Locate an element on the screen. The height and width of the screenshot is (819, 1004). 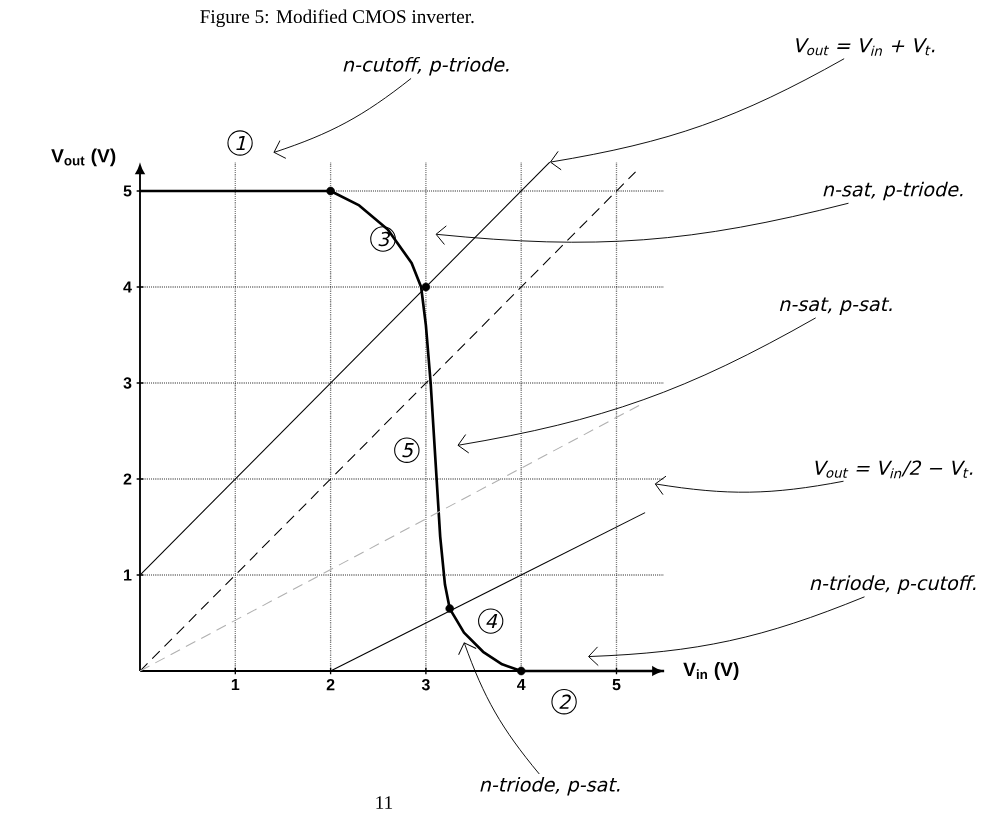
text: n-triode, p-cutoff. is located at coordinates (893, 584).